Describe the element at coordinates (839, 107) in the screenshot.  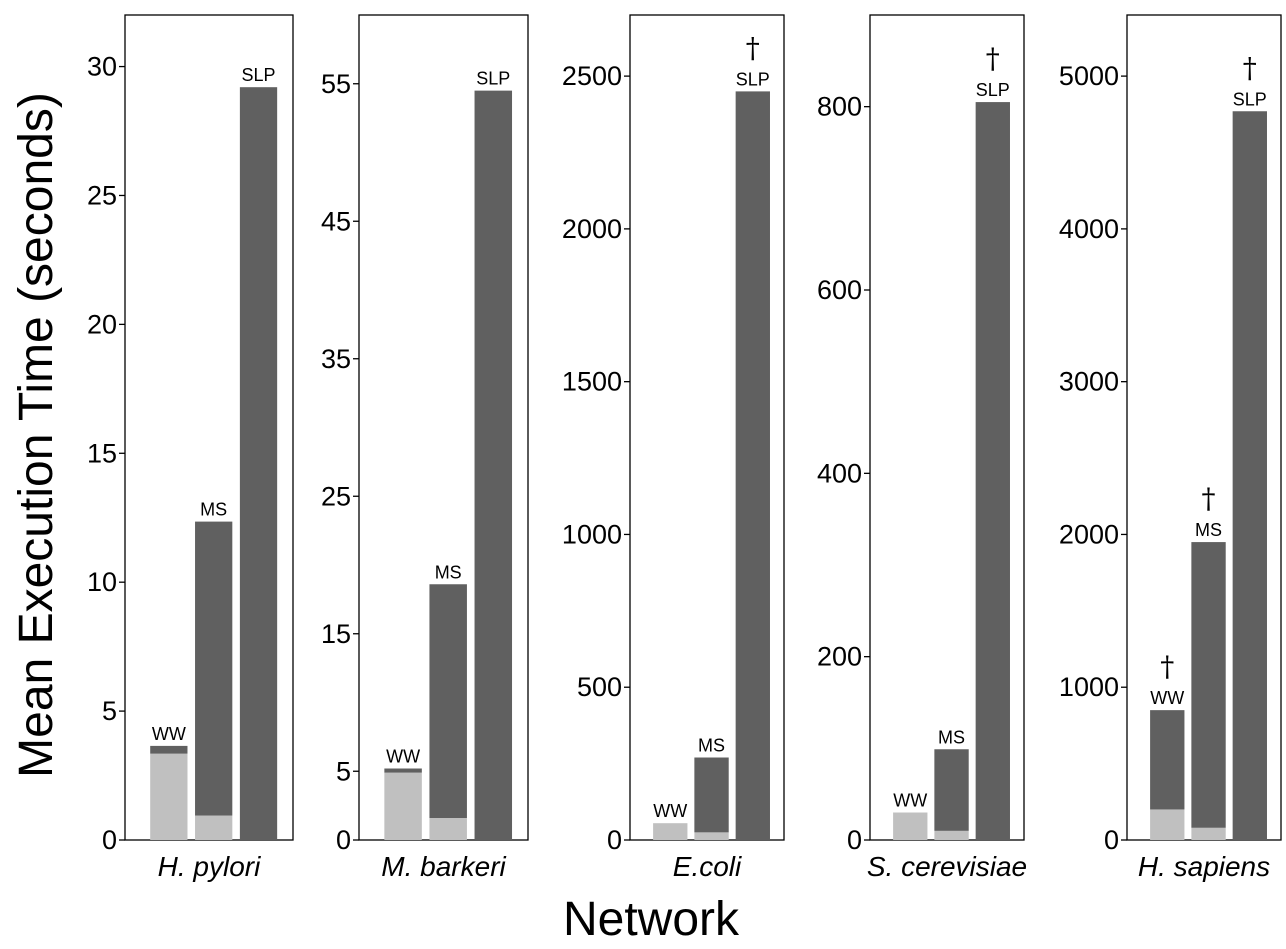
I see `y-tick-label: 800` at that location.